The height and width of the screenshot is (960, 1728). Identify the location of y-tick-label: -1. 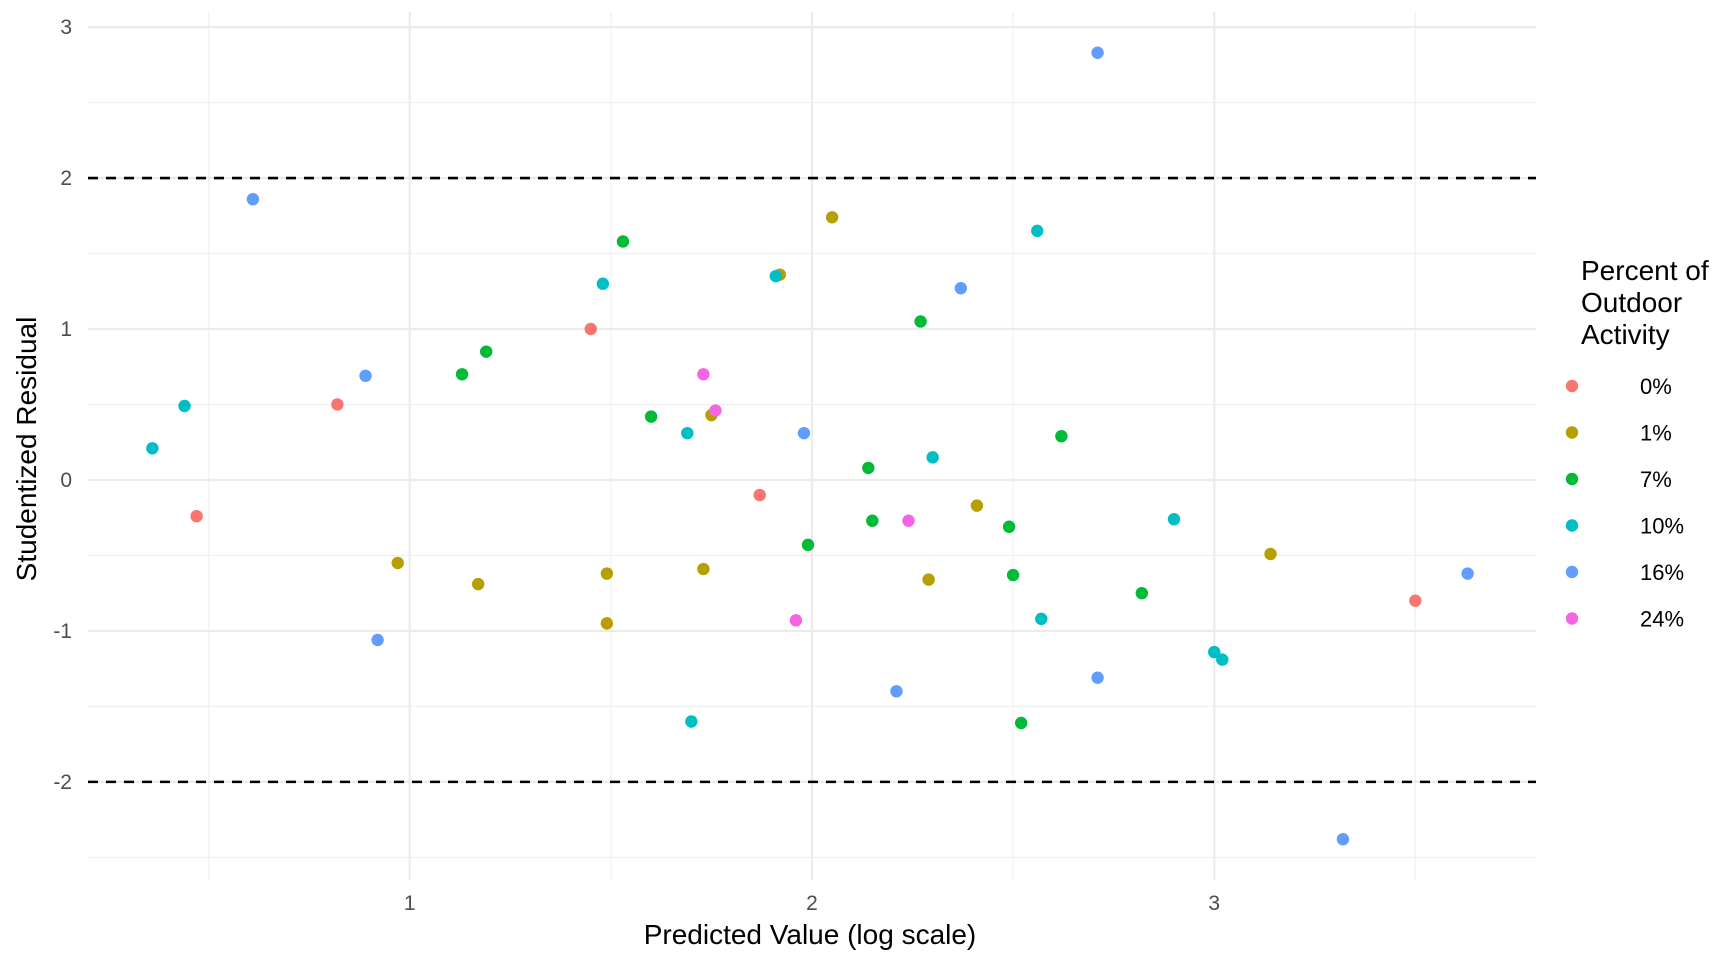
(62, 631).